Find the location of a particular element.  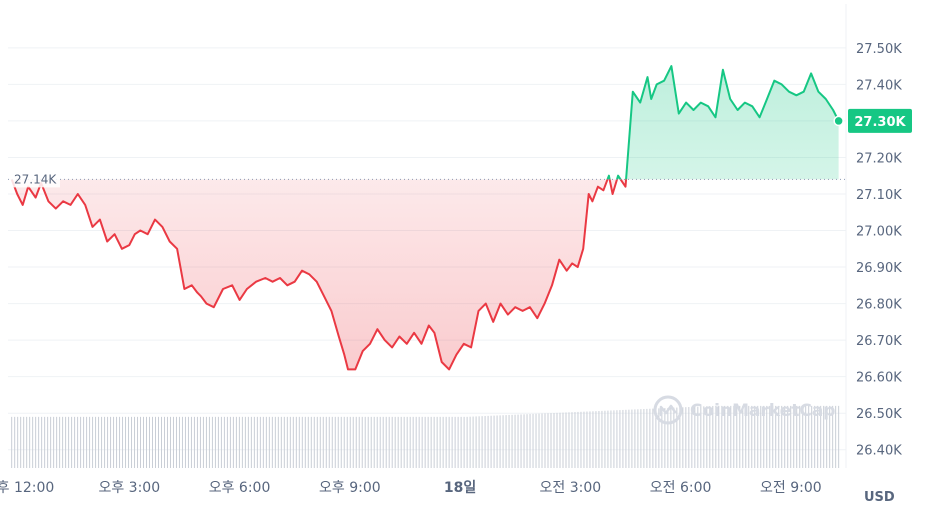

current-price-dot is located at coordinates (838, 121).